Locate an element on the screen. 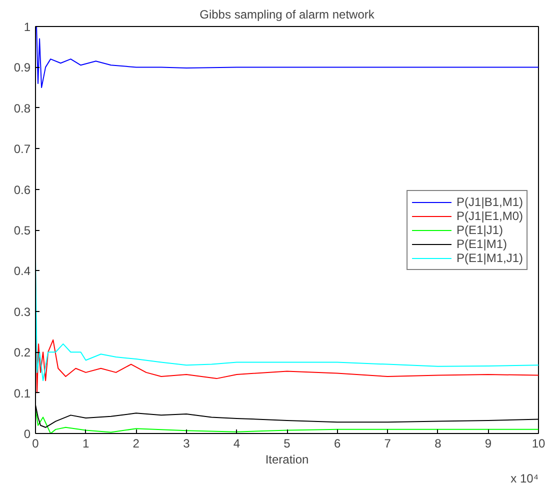  x-tick-label: 3 is located at coordinates (186, 443).